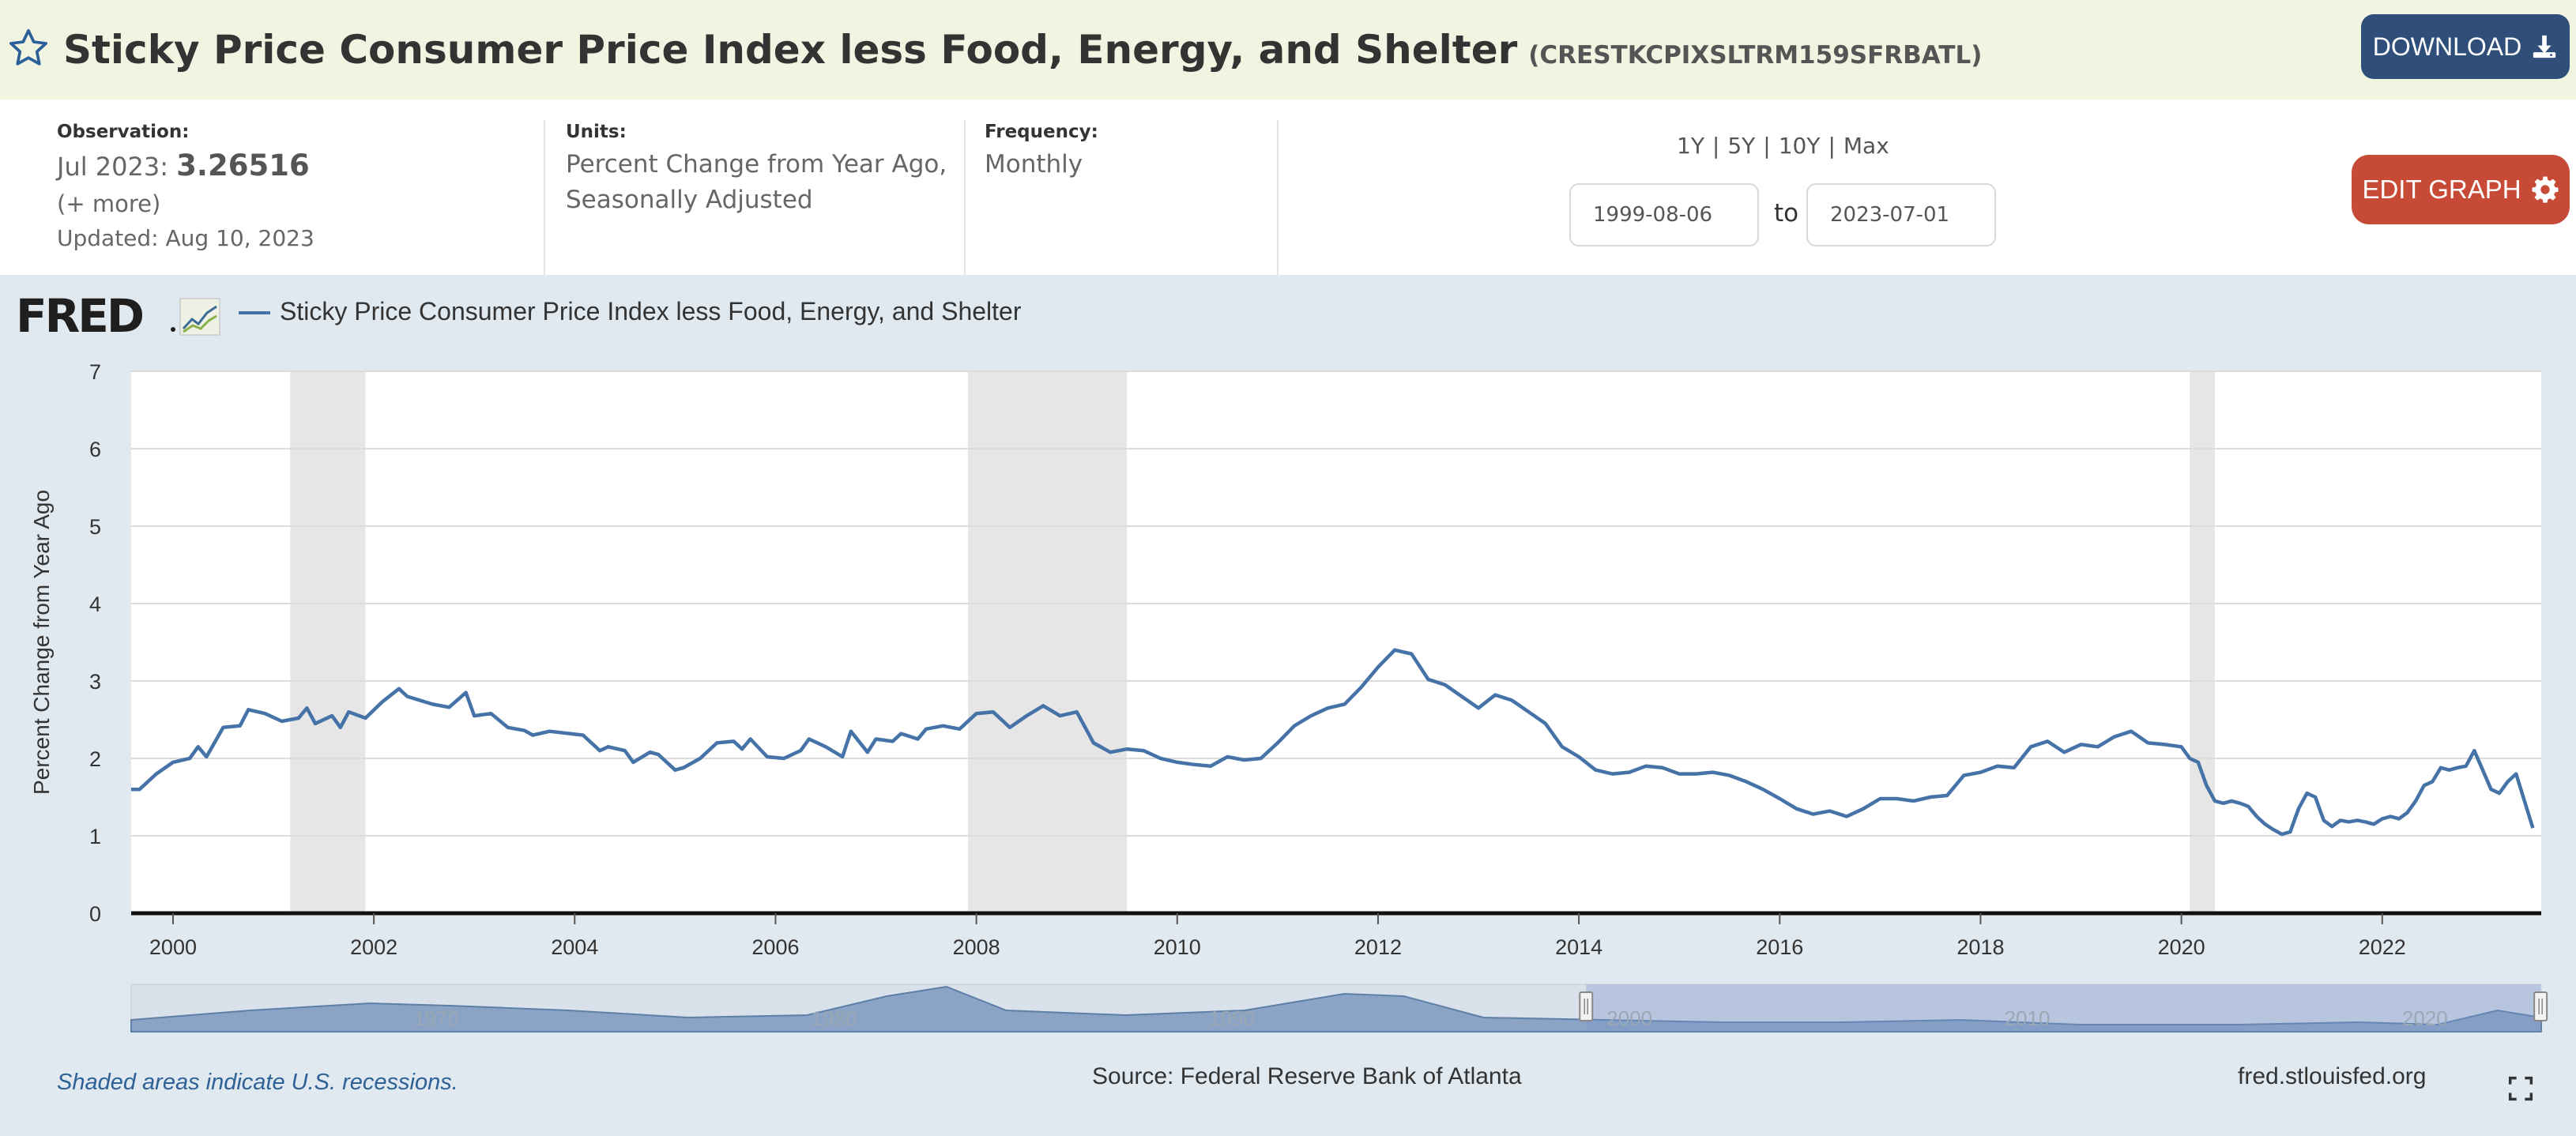 This screenshot has width=2576, height=1136. I want to click on range-links: 1Y | 5Y | 10Y | Max, so click(1783, 146).